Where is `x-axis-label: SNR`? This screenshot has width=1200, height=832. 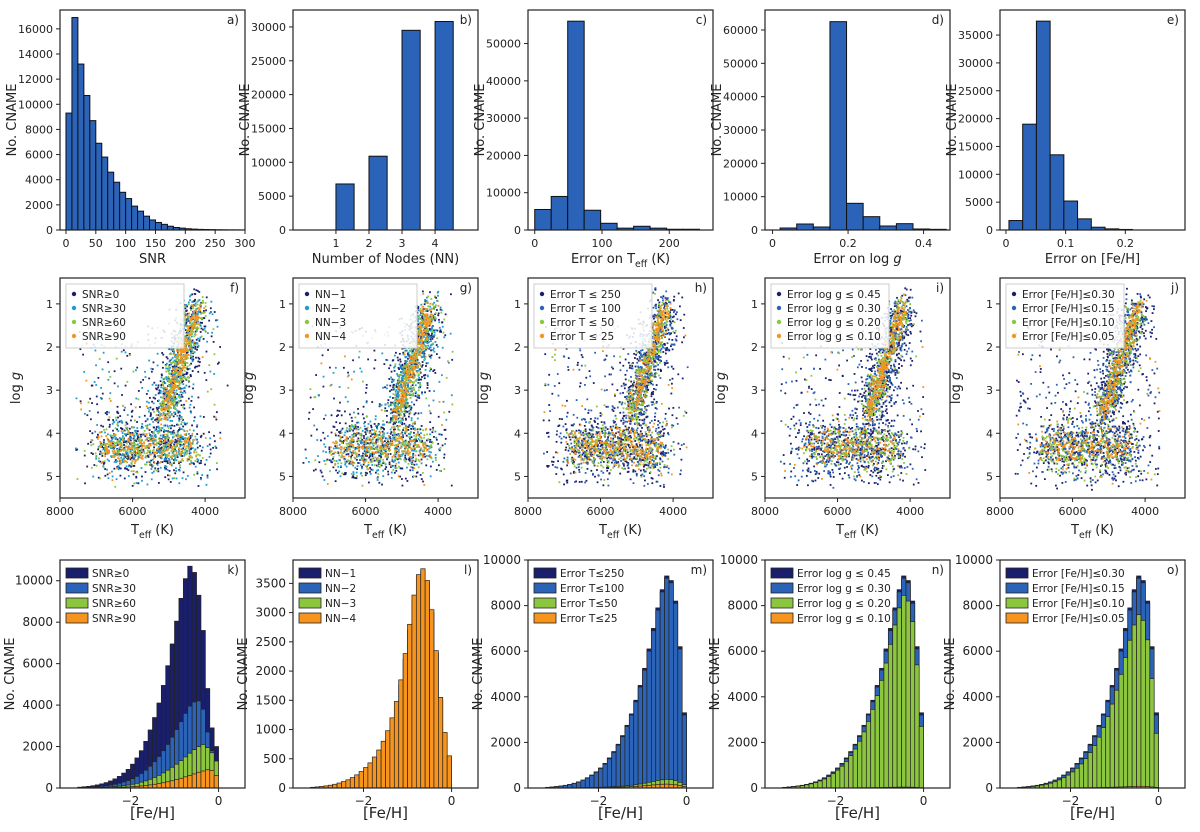
x-axis-label: SNR is located at coordinates (152, 259).